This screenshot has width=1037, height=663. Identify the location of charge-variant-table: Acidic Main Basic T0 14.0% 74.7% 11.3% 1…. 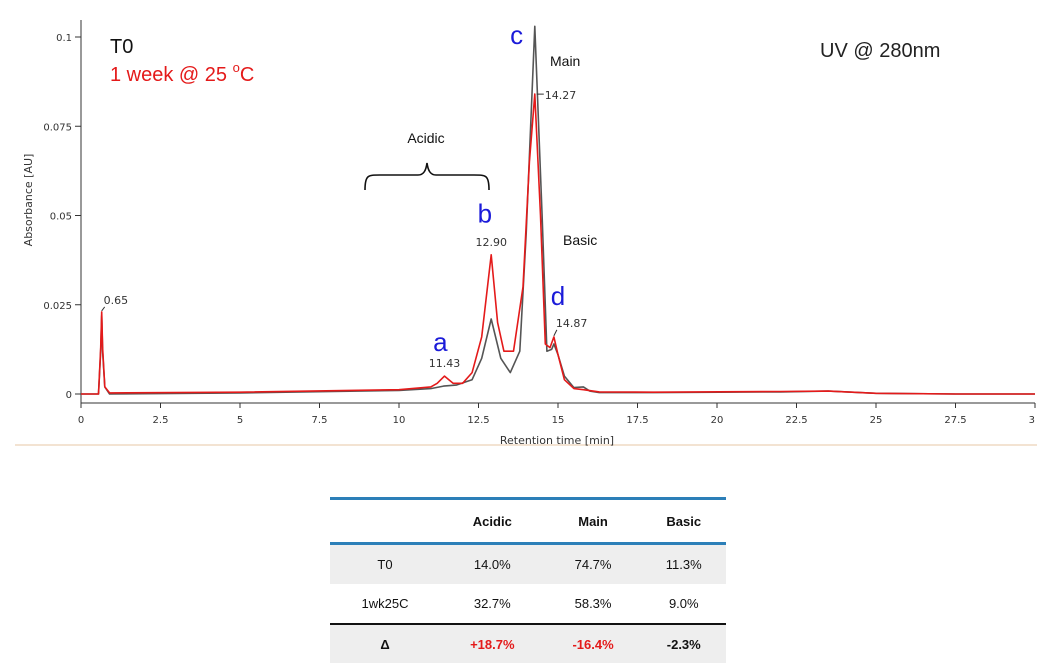
(528, 580).